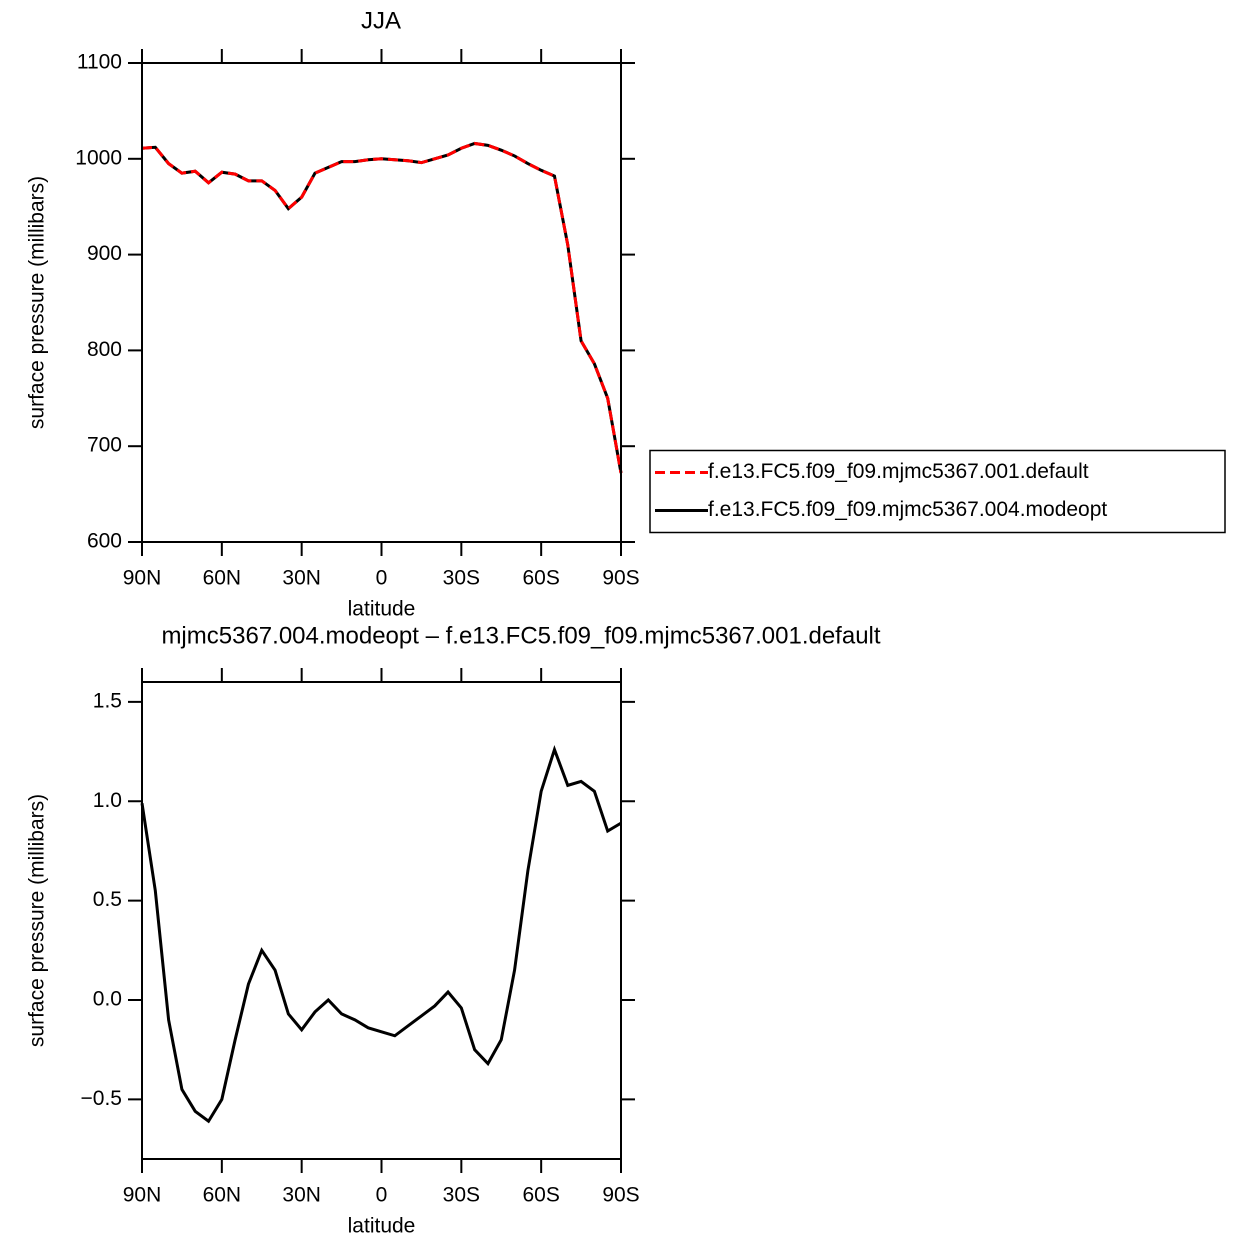  I want to click on y-tick-label: 600, so click(104, 541).